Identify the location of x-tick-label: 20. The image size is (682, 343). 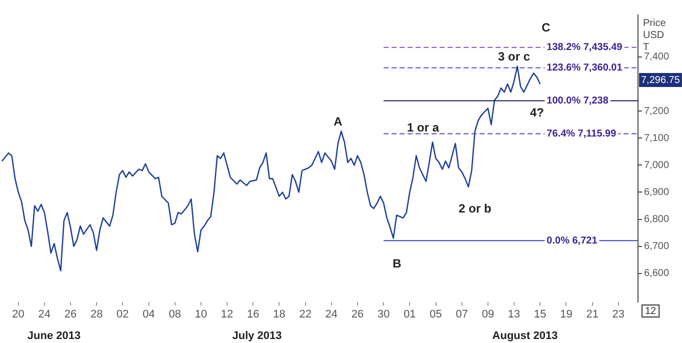
(18, 314).